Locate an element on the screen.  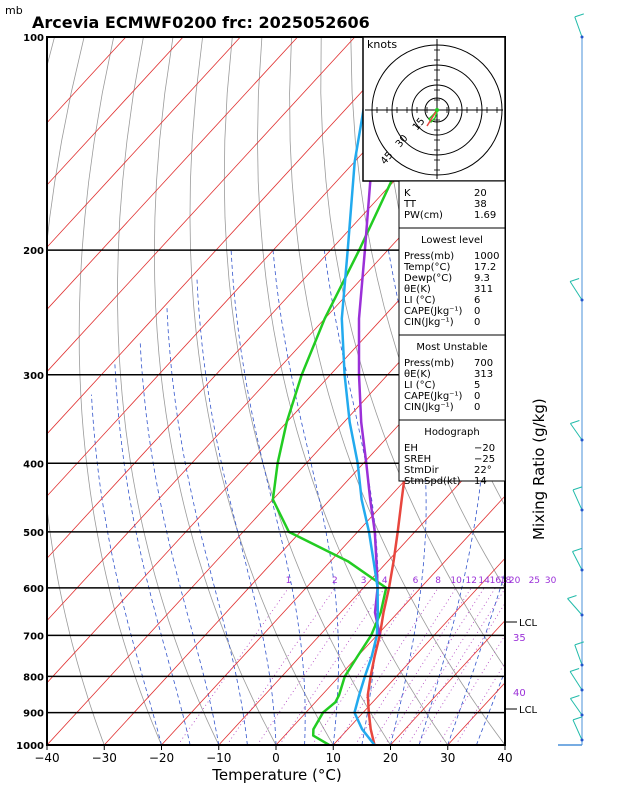
index-value: 5 is located at coordinates (477, 385).